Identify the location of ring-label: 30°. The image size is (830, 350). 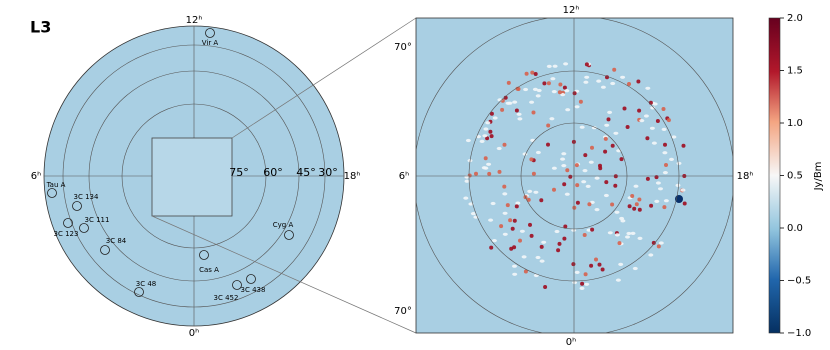
(328, 172).